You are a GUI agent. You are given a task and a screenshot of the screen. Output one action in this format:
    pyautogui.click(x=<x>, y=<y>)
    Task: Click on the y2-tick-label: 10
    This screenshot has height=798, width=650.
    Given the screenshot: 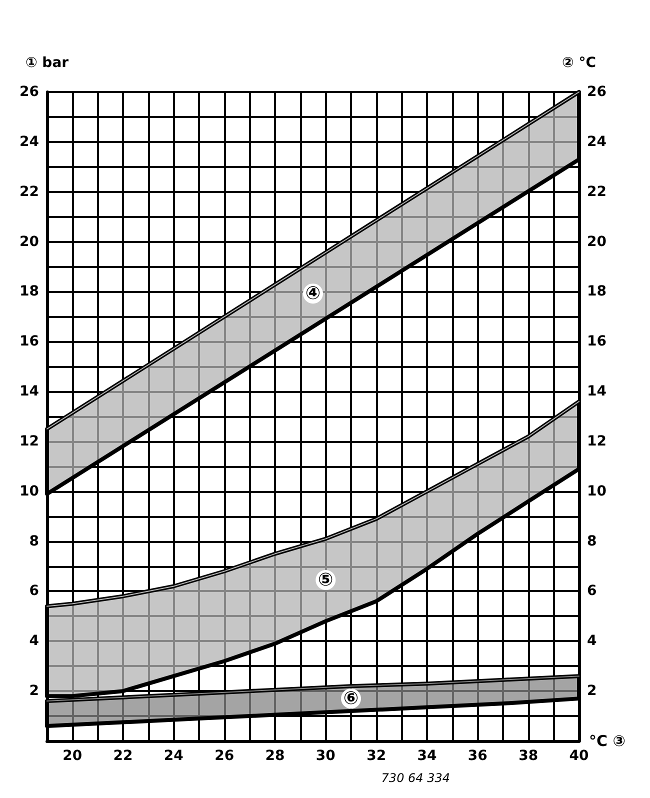 What is the action you would take?
    pyautogui.click(x=597, y=491)
    